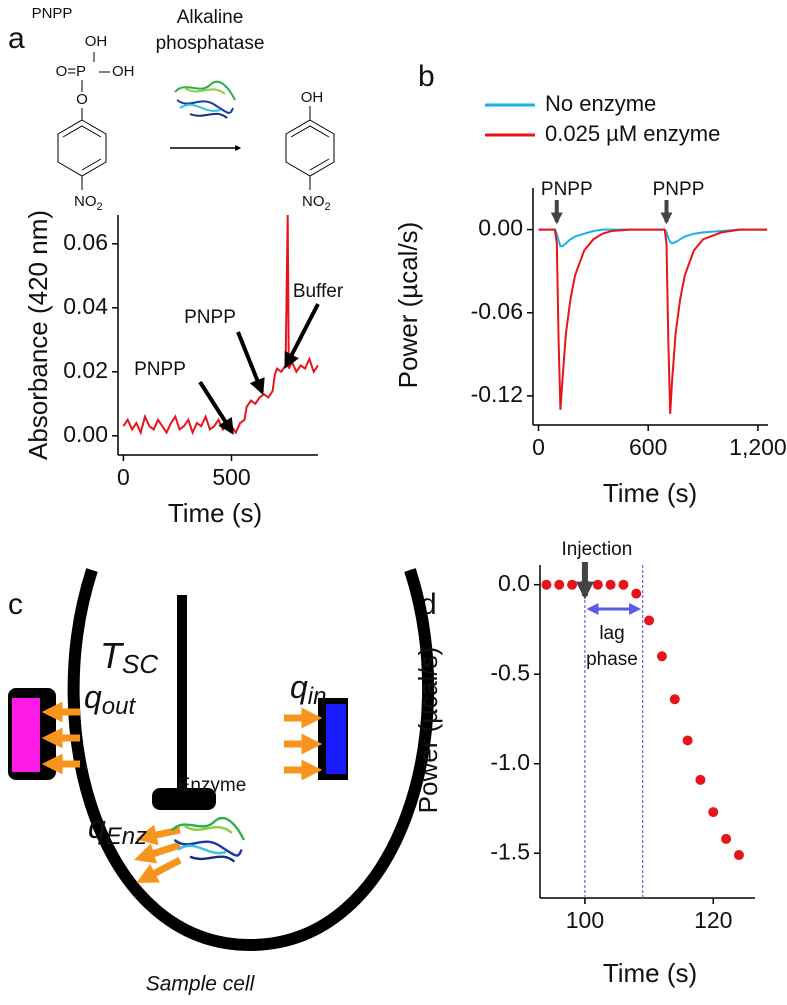  Describe the element at coordinates (210, 43) in the screenshot. I see `enzyme-label: phosphatase` at that location.